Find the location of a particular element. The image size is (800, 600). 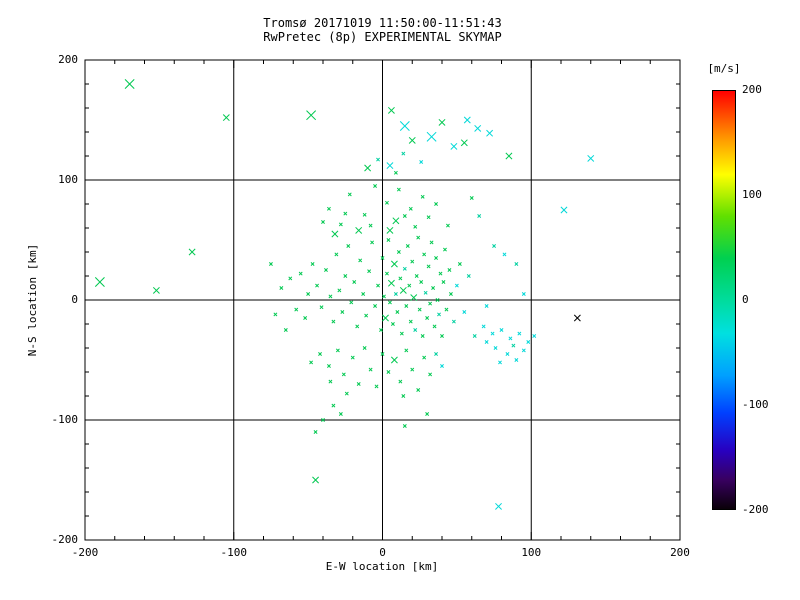

y-tick-label: 200 is located at coordinates (68, 59).